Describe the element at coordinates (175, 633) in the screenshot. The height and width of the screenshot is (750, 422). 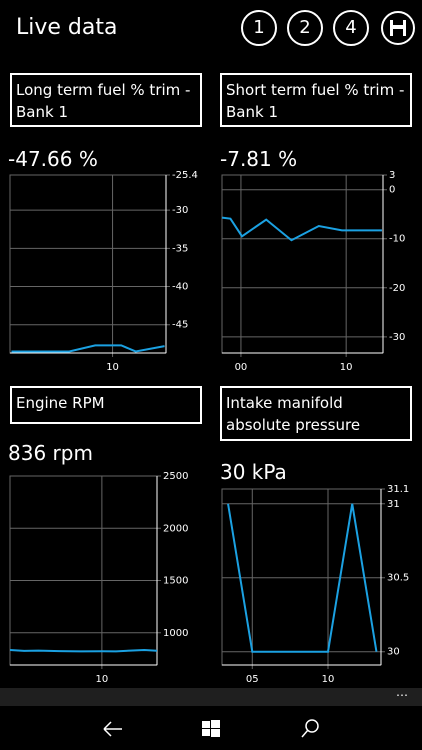
I see `y-tick-label: 1000` at that location.